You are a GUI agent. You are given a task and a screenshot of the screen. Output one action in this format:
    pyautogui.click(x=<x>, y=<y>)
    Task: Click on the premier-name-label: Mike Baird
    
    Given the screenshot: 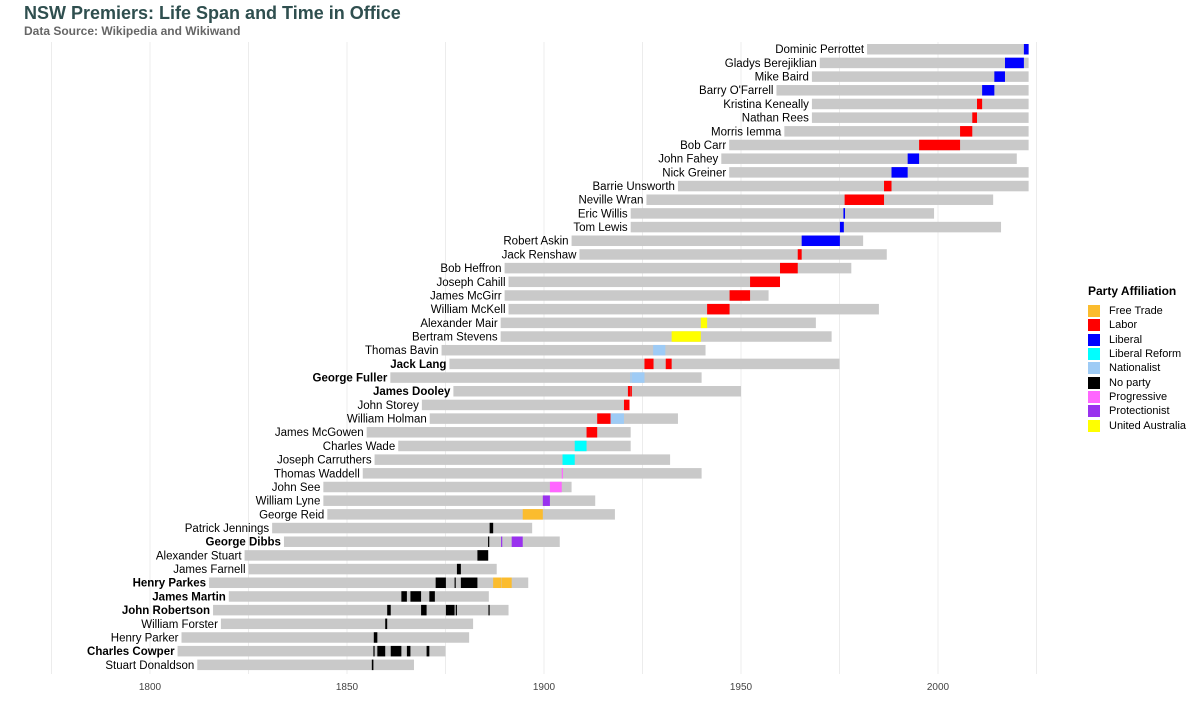 What is the action you would take?
    pyautogui.click(x=782, y=78)
    